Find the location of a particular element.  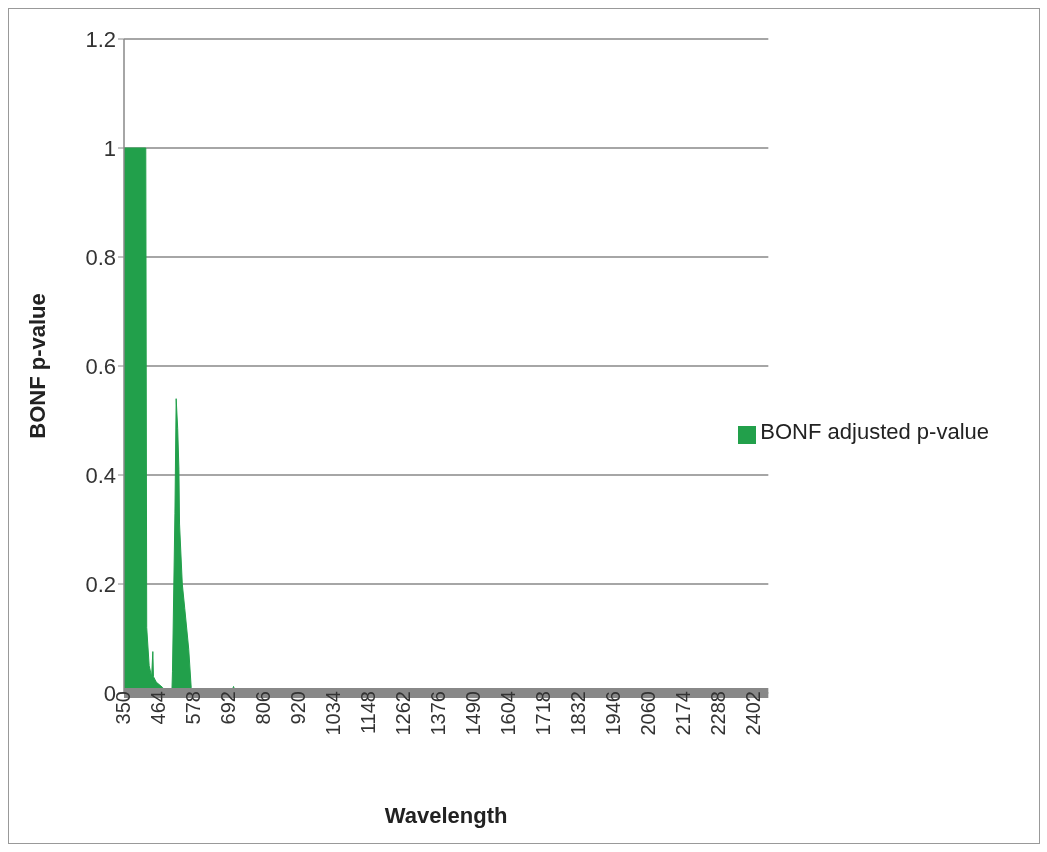

x-tick-label: 2402 is located at coordinates (752, 713).